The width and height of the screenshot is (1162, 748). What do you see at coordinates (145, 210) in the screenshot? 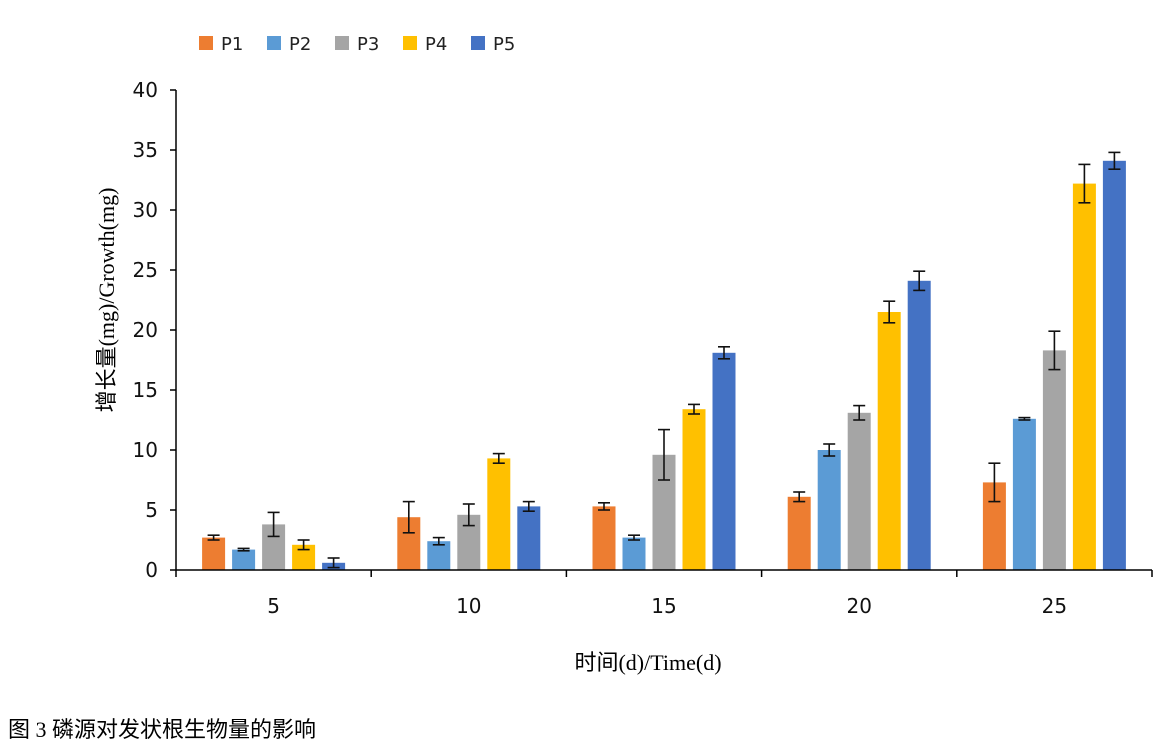
I see `y-tick-label: 30` at bounding box center [145, 210].